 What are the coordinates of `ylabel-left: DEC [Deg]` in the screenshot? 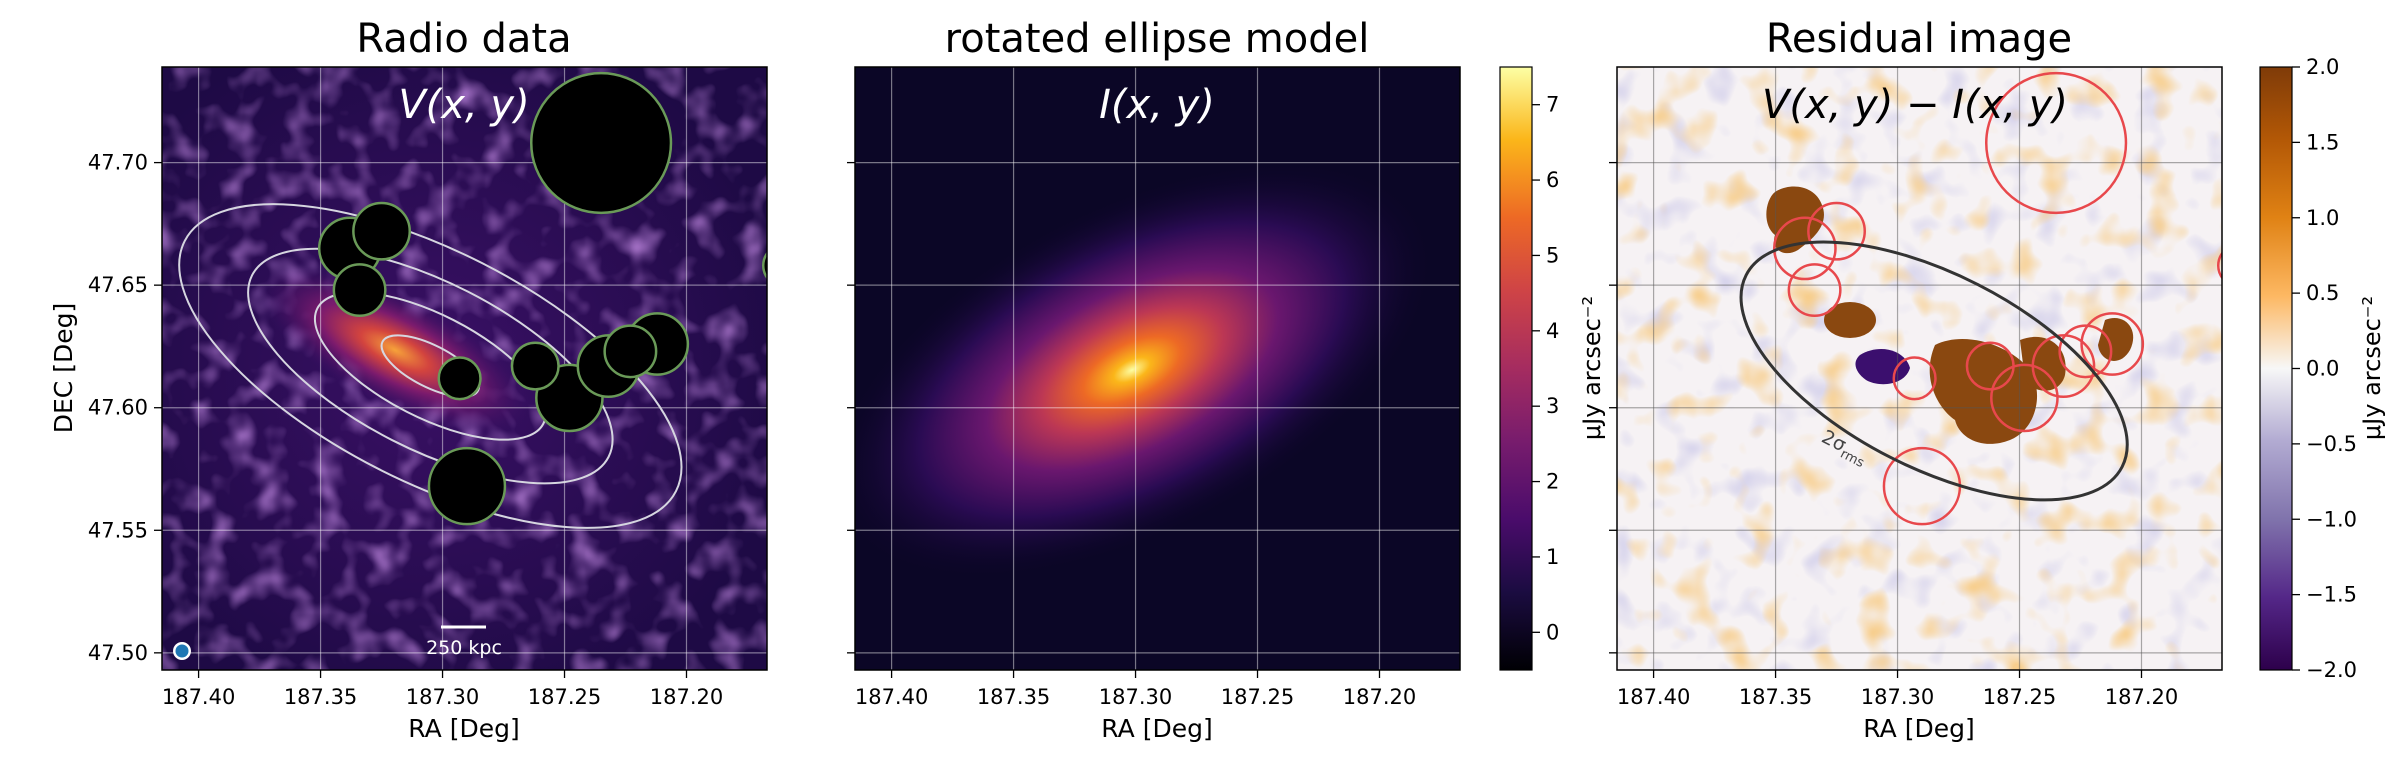 It's located at (63, 368).